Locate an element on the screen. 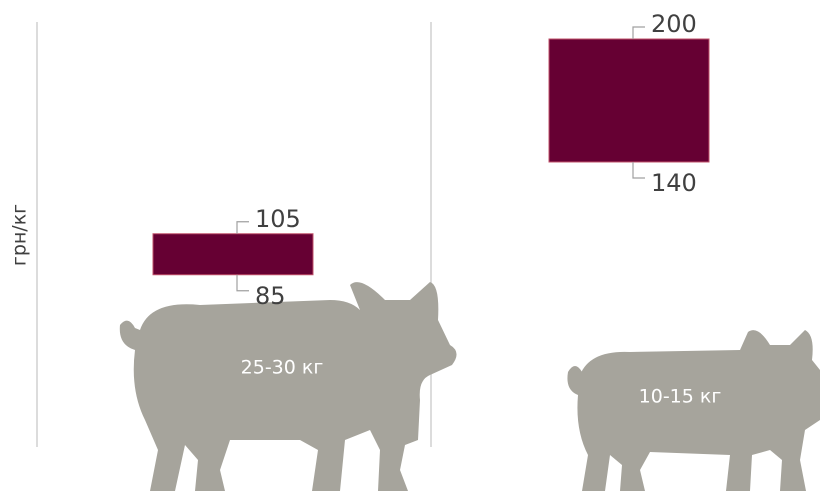 This screenshot has width=820, height=491. value-label: 105 is located at coordinates (278, 219).